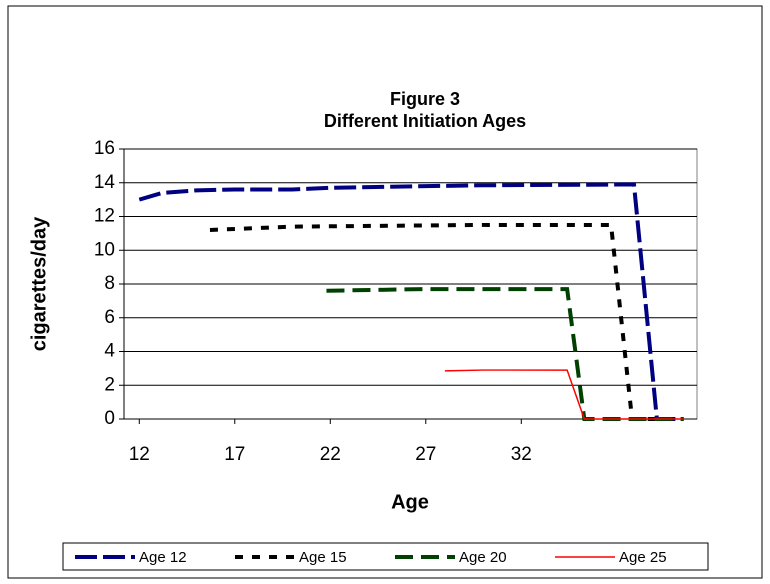 The image size is (770, 584). I want to click on y-tick-label: 8, so click(109, 283).